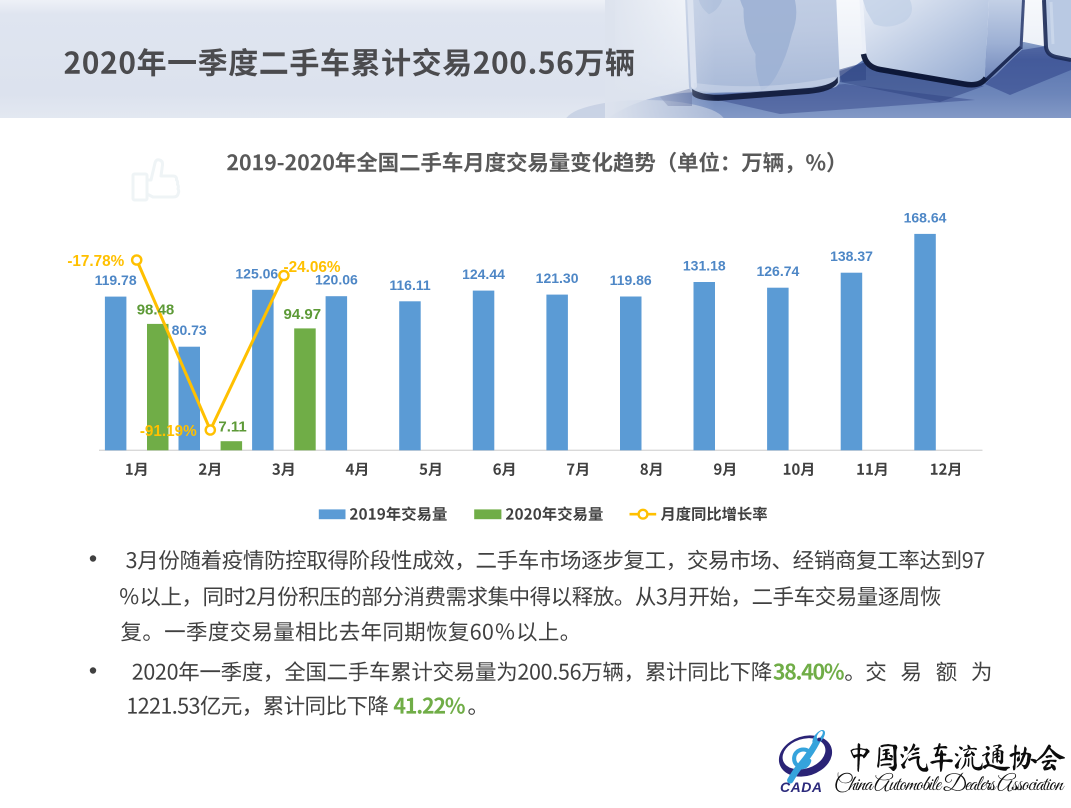  I want to click on svg-text: 121.30, so click(557, 278).